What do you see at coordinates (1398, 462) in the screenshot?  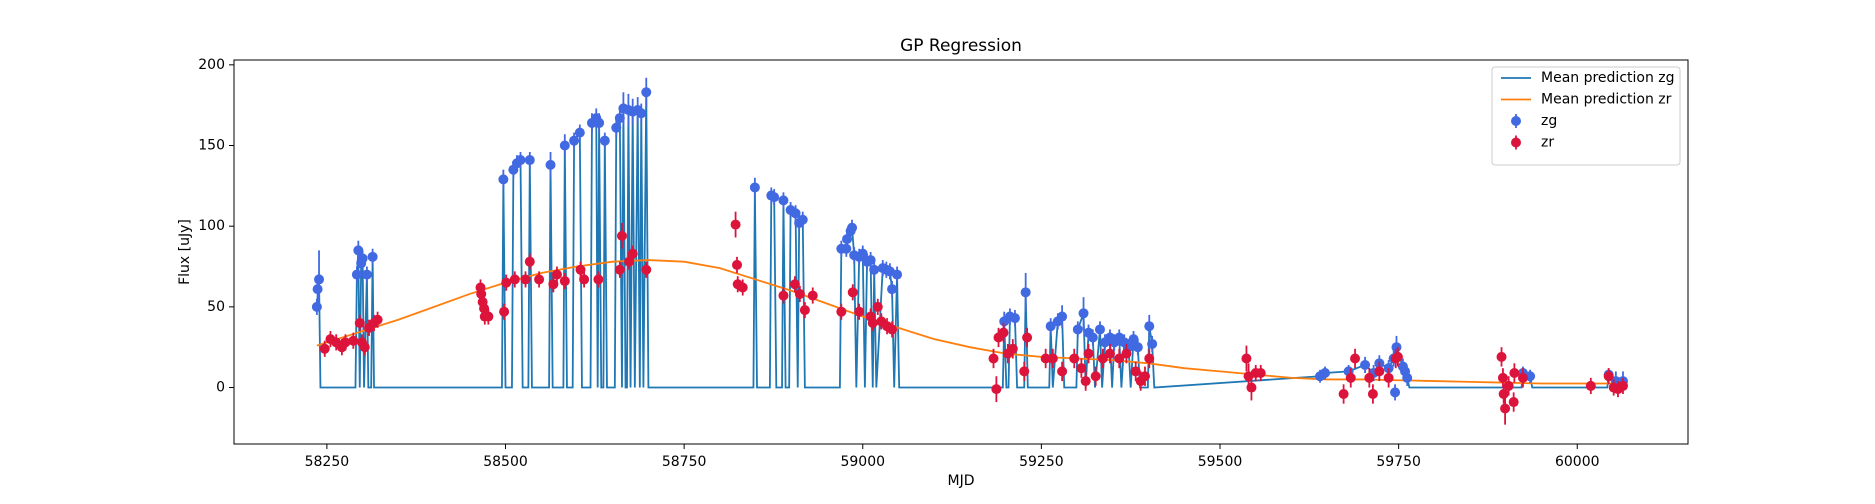 I see `x-tick-label: 59750` at bounding box center [1398, 462].